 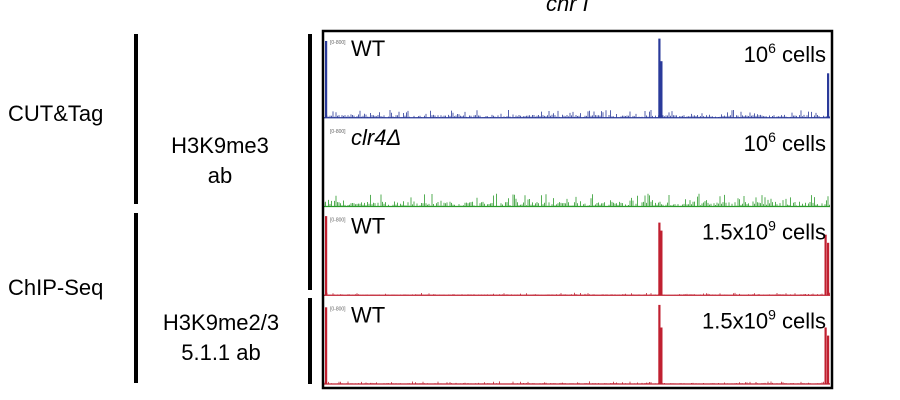 I want to click on bracket-h3k9me23, so click(x=310, y=341).